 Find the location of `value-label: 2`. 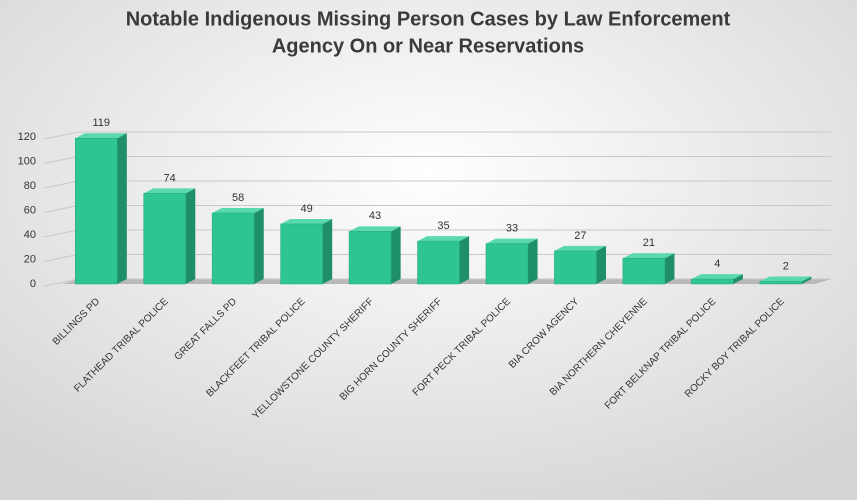

value-label: 2 is located at coordinates (786, 266).